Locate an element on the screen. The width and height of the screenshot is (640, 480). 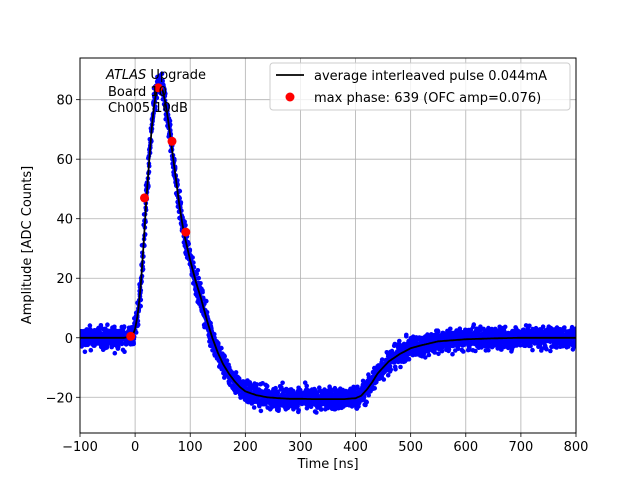
annotation-line-3: Ch005 10dB is located at coordinates (148, 108).